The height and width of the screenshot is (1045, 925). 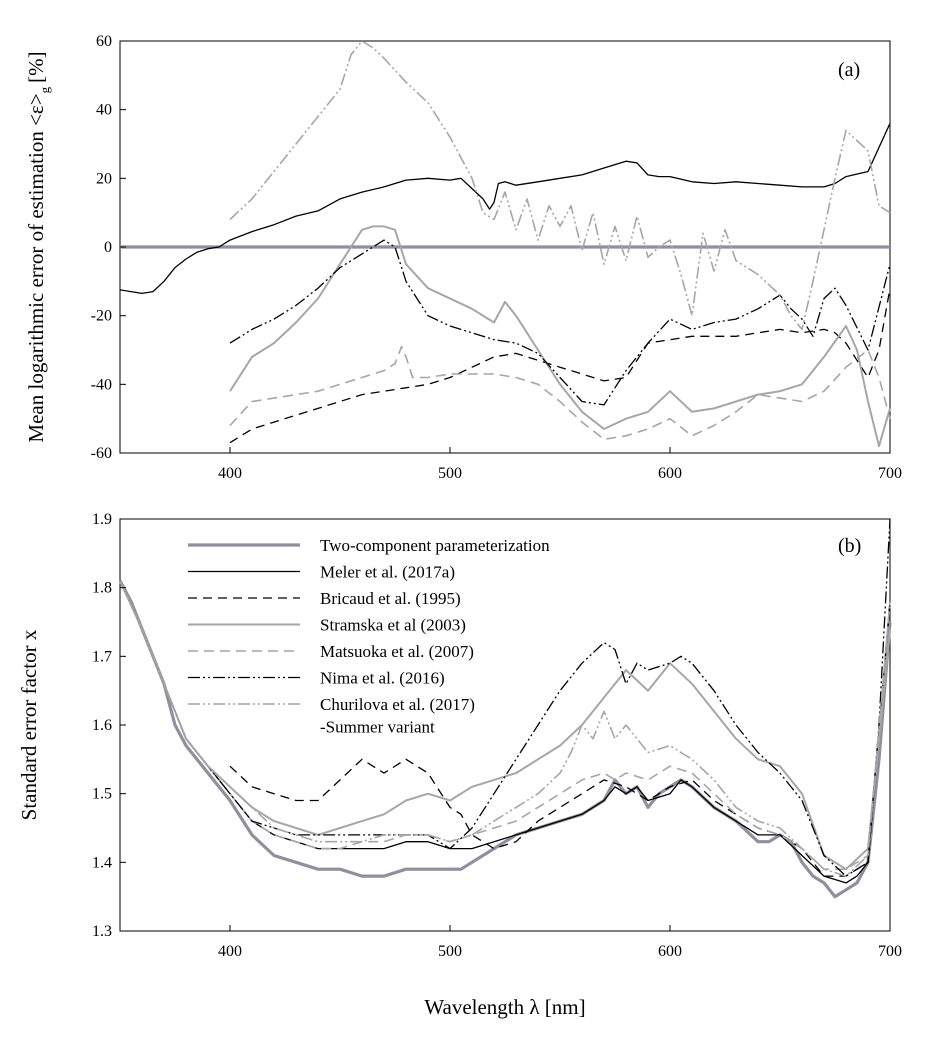 What do you see at coordinates (101, 384) in the screenshot?
I see `panel-a-y-tick-label: -40` at bounding box center [101, 384].